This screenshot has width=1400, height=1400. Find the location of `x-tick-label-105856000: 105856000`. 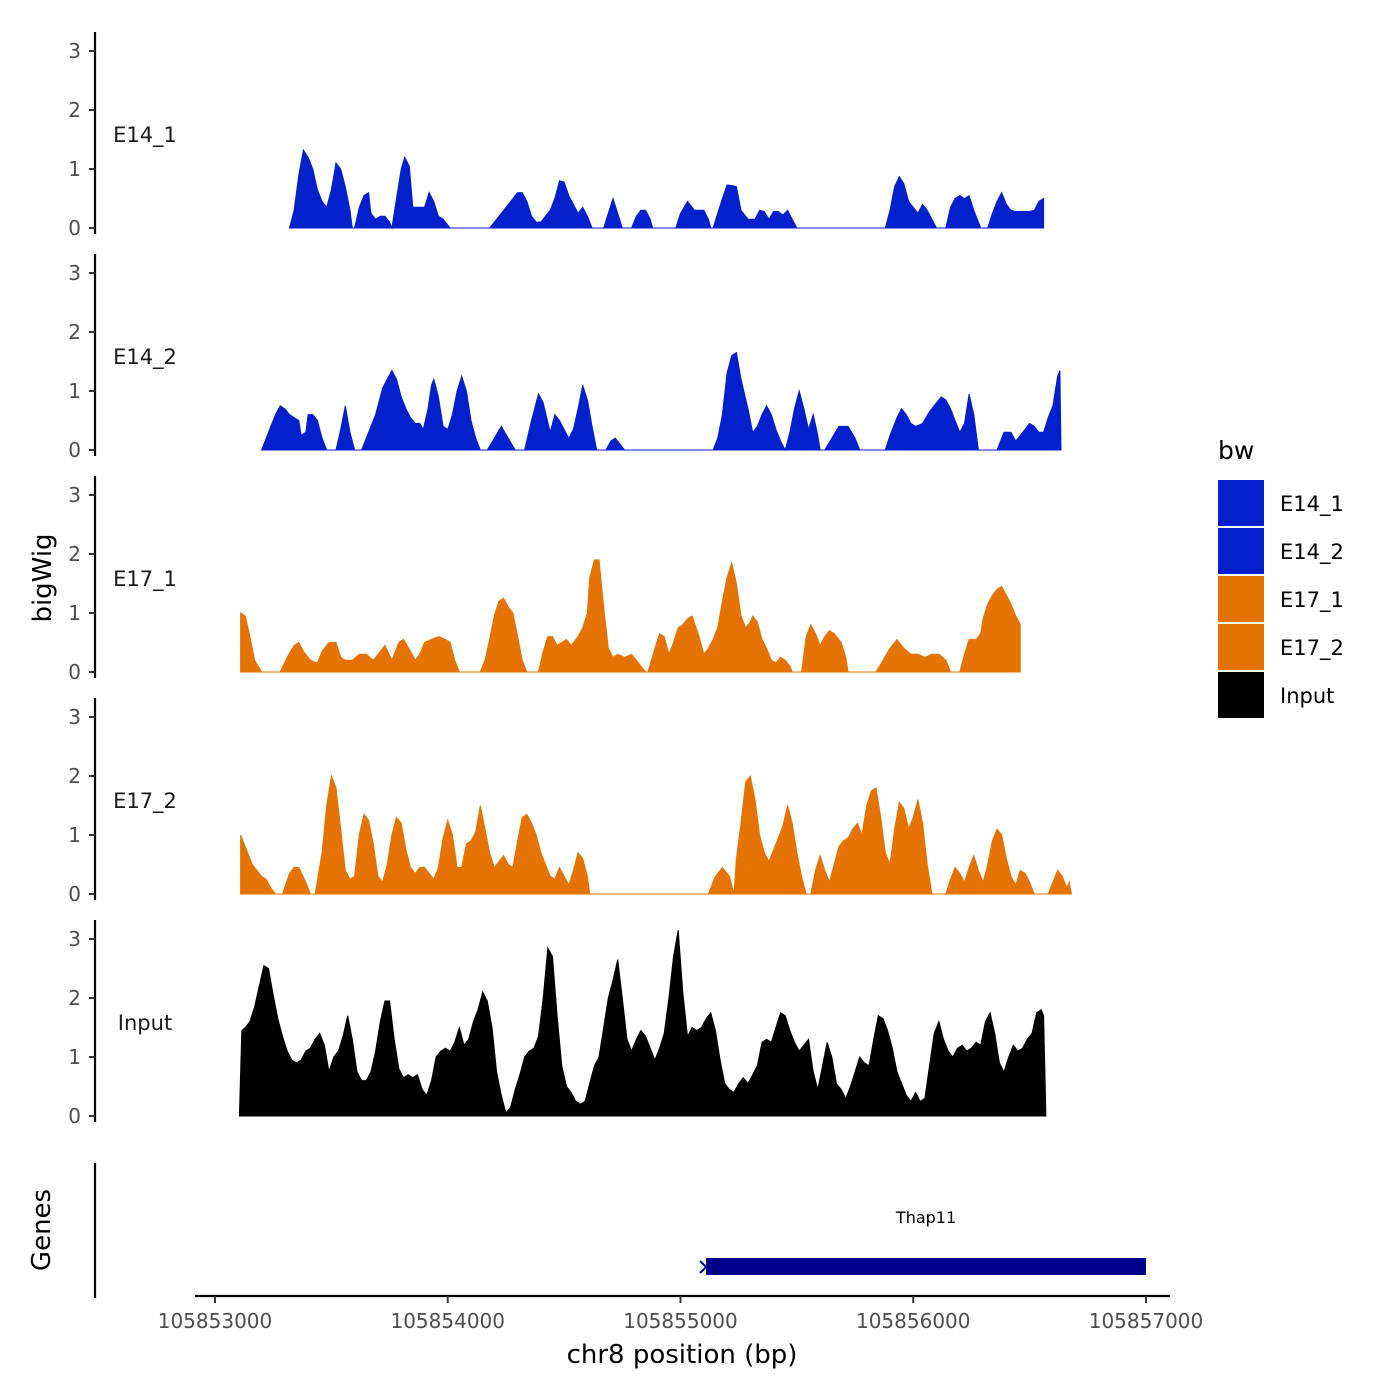

x-tick-label-105856000: 105856000 is located at coordinates (913, 1321).